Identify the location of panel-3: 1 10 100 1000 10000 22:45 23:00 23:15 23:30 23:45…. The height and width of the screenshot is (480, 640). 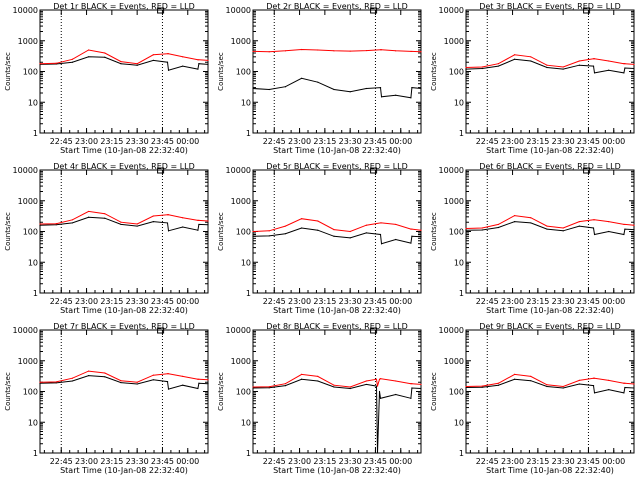
(532, 78).